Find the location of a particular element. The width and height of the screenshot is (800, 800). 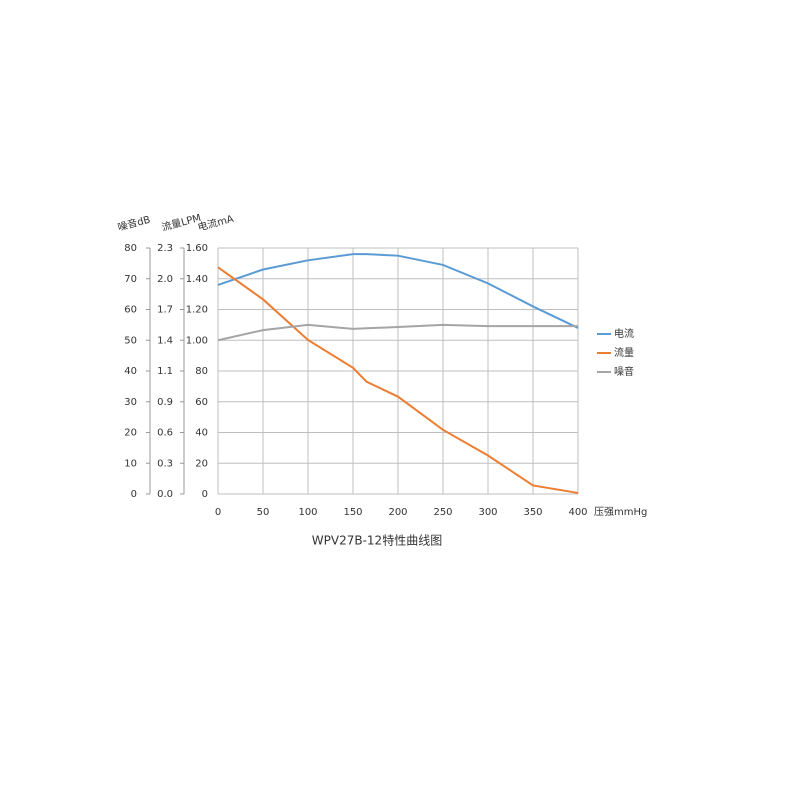

x-tick-label: 400 is located at coordinates (577, 512).